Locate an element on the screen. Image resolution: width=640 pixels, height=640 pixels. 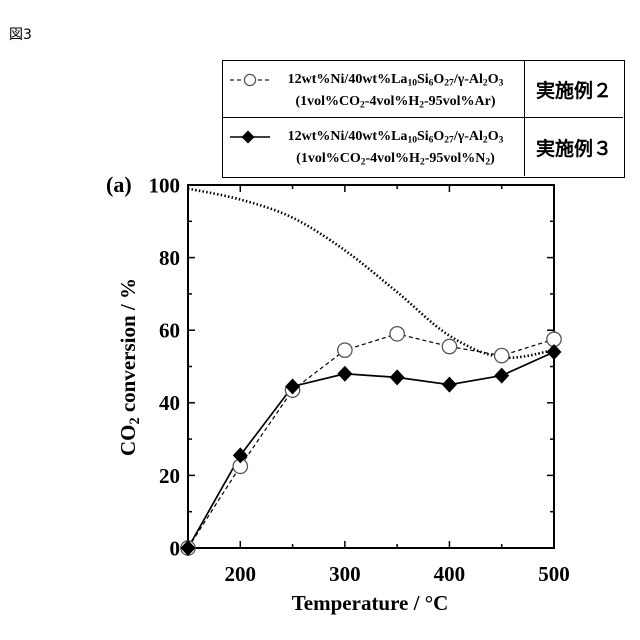
x-axis-label: Temperature / °C is located at coordinates (370, 603).